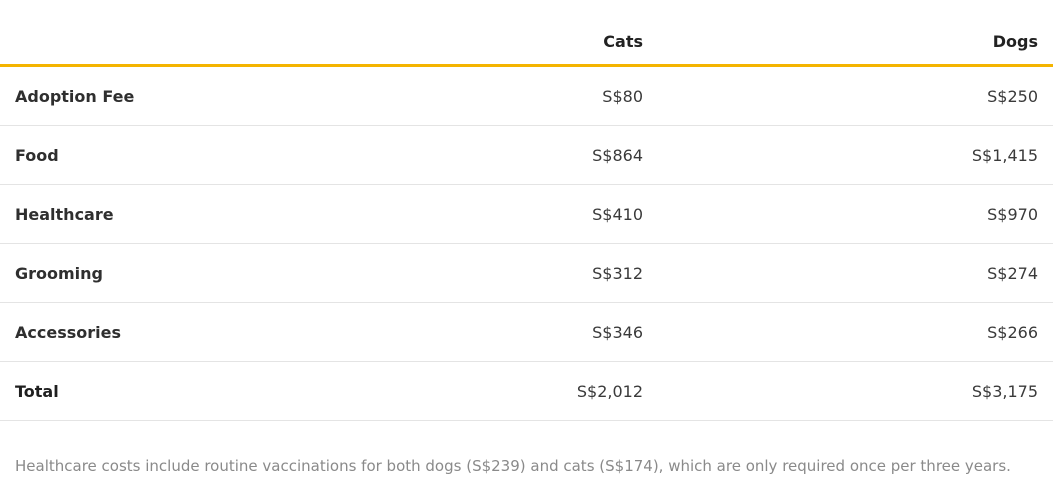  Describe the element at coordinates (855, 273) in the screenshot. I see `dogs-cost: S$274` at that location.